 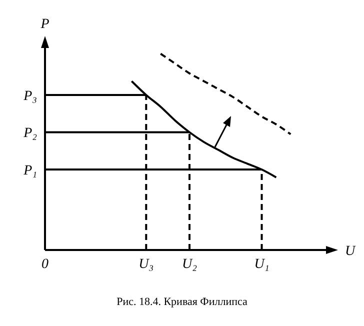 I want to click on x-tick-label: 0, so click(x=45, y=264).